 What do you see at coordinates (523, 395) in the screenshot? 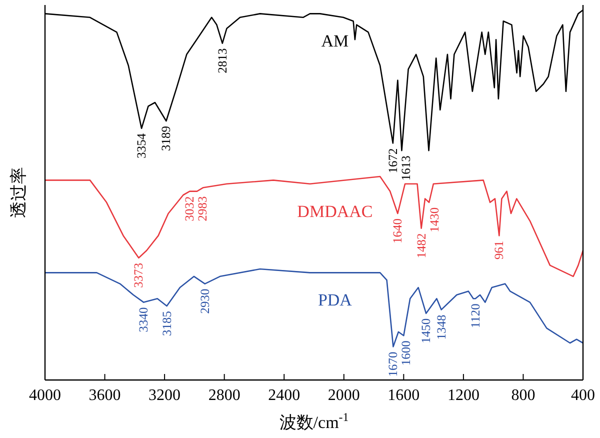
I see `x-tick-label: 800` at bounding box center [523, 395].